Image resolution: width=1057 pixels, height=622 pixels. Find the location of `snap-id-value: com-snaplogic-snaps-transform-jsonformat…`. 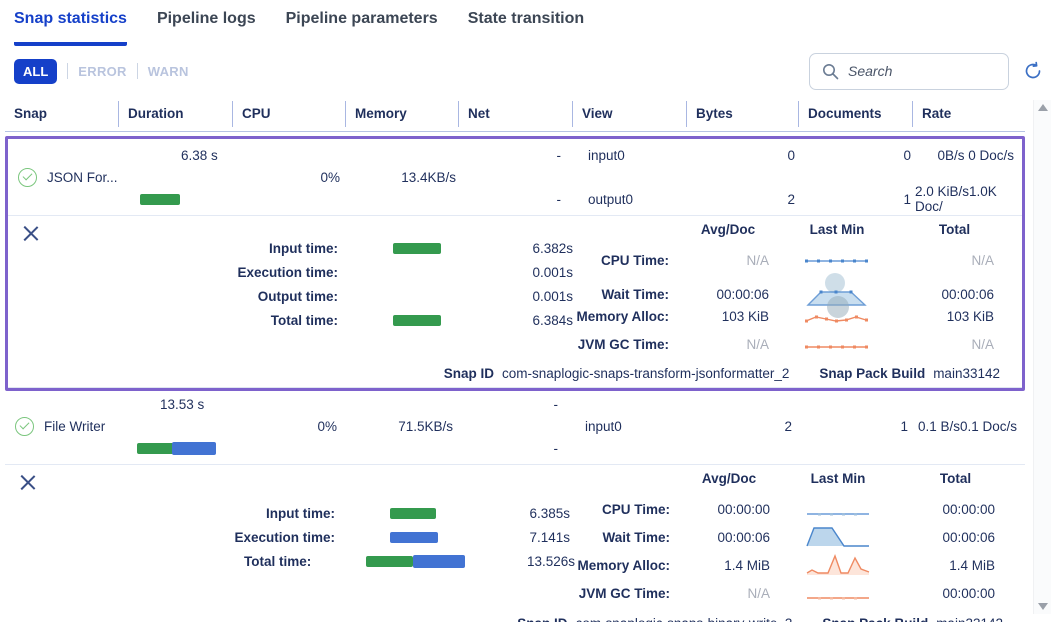

snap-id-value: com-snaplogic-snaps-transform-jsonformat… is located at coordinates (646, 373).